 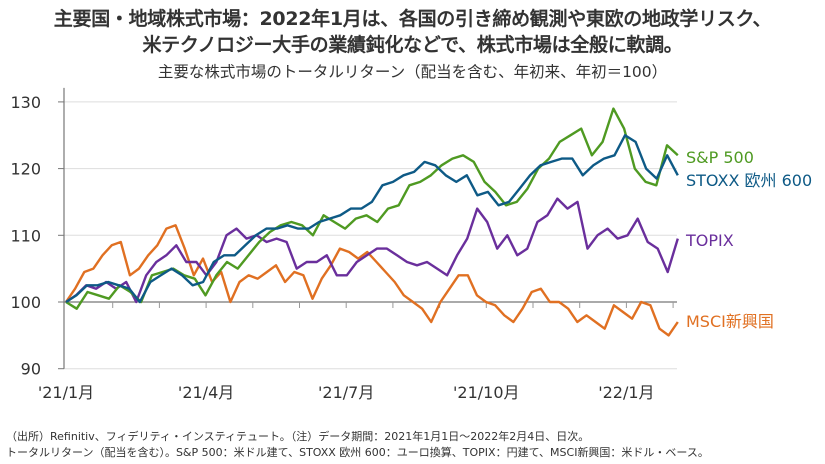 I want to click on x-tick-label: '21/7月, so click(x=346, y=392).